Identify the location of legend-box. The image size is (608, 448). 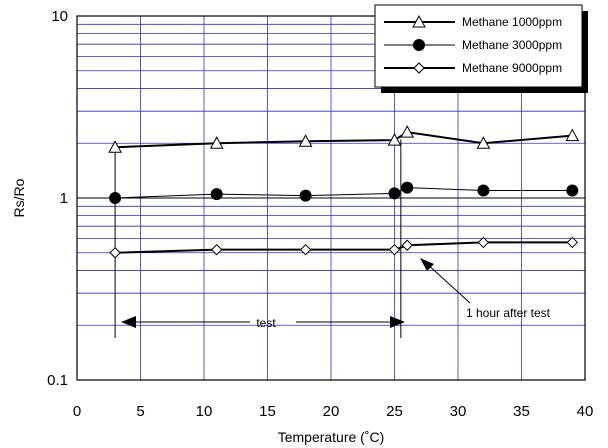
(478, 46).